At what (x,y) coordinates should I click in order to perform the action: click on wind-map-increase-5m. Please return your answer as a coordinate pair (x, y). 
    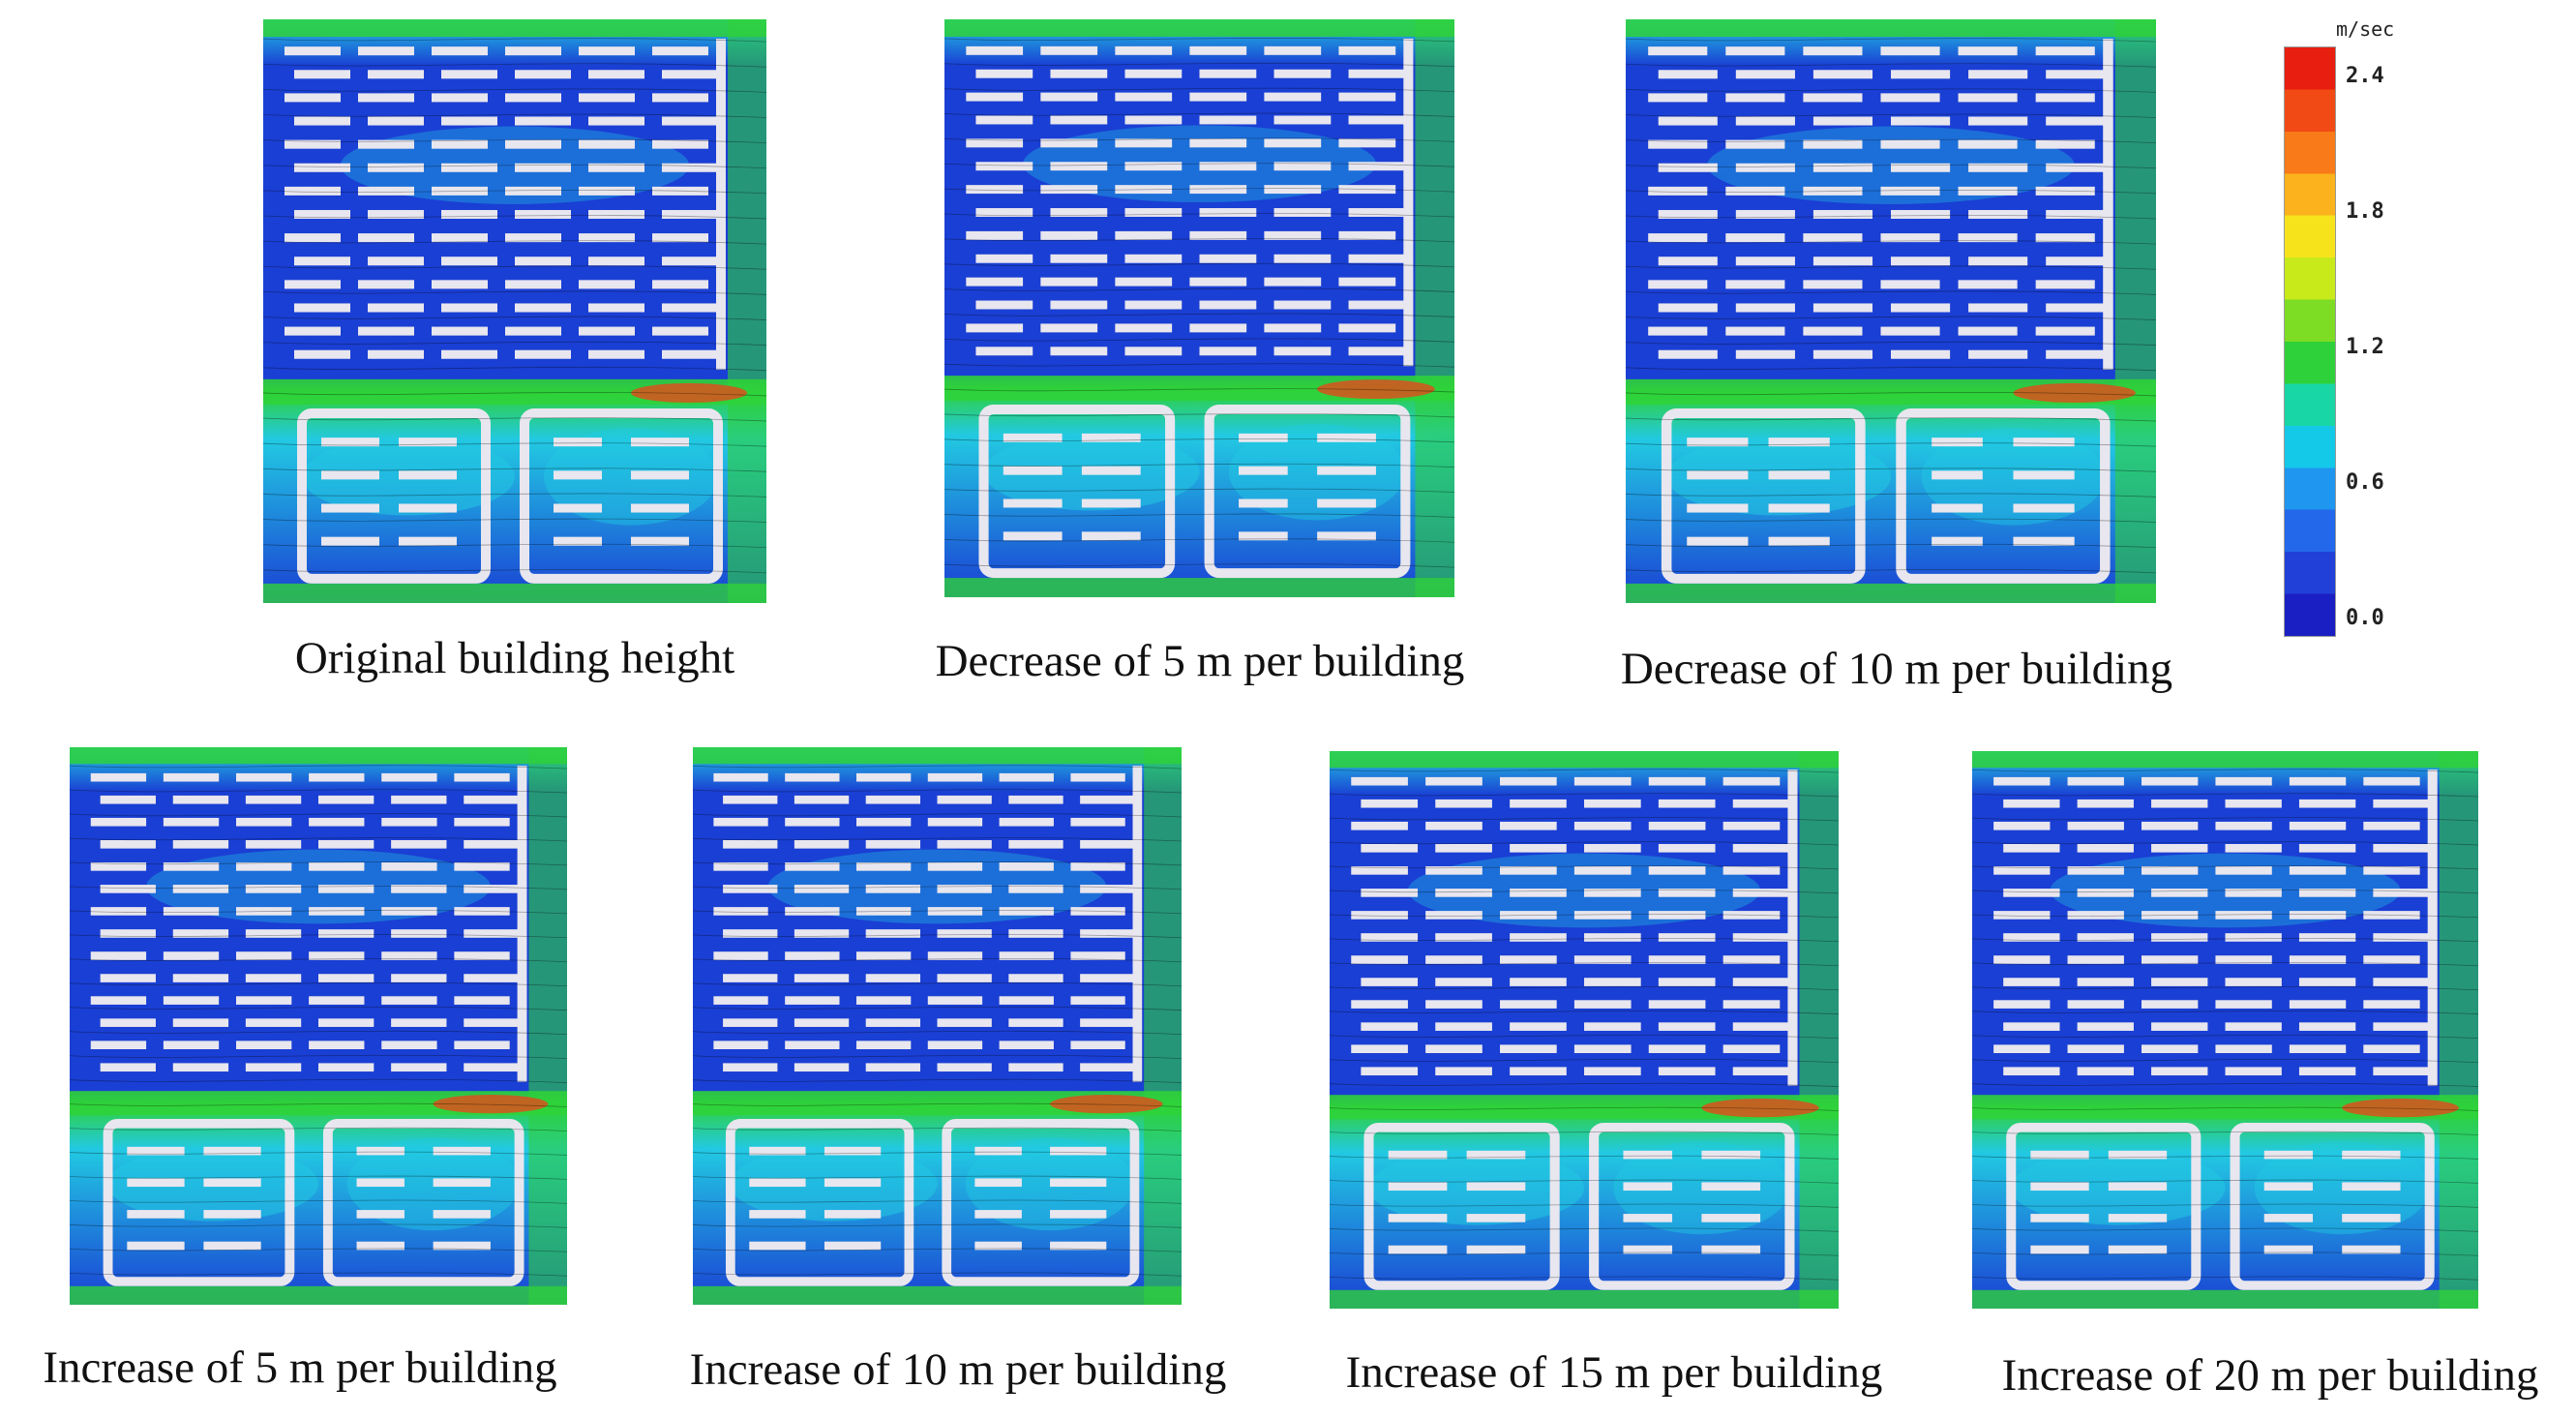
    Looking at the image, I should click on (318, 1026).